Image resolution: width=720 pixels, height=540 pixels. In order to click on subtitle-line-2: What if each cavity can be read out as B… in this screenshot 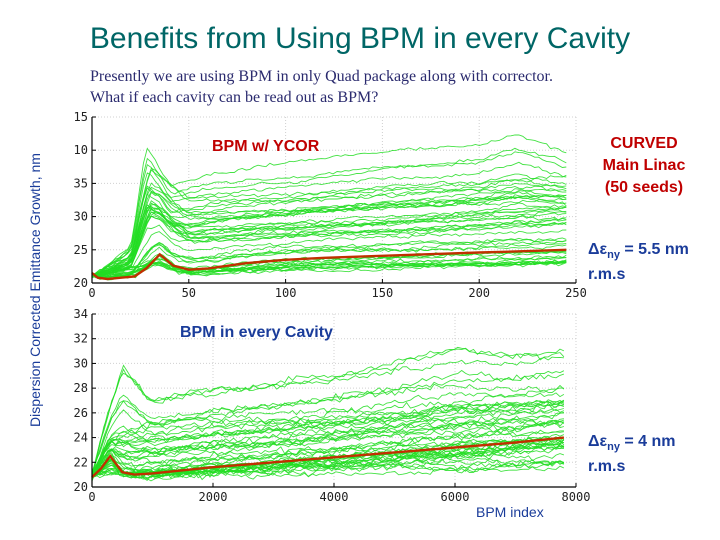, I will do `click(234, 97)`.